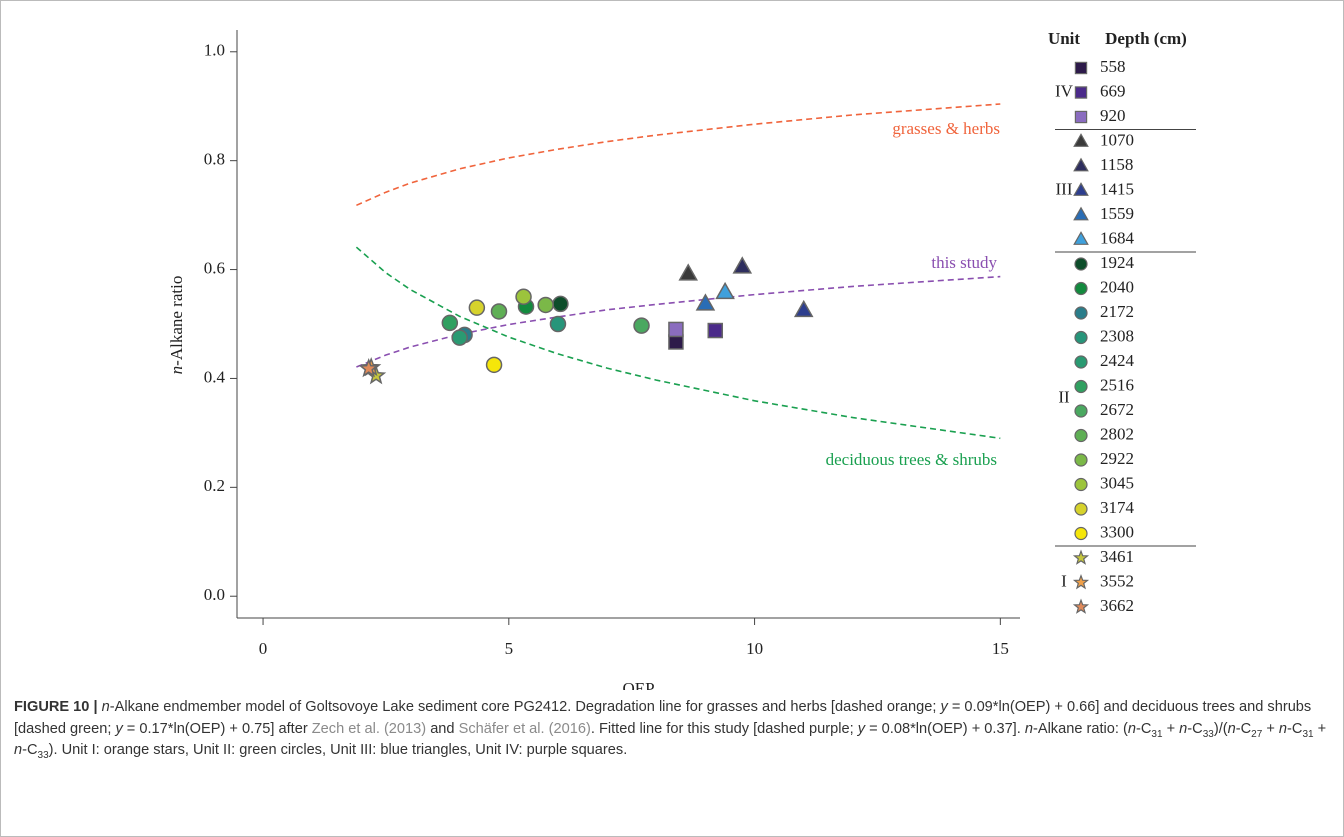 This screenshot has width=1344, height=837. I want to click on legend-header: Depth (cm), so click(1146, 38).